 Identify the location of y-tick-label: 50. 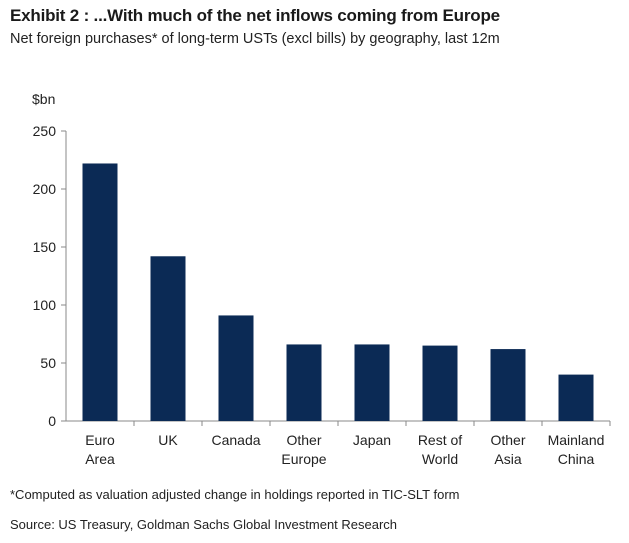
(48, 363).